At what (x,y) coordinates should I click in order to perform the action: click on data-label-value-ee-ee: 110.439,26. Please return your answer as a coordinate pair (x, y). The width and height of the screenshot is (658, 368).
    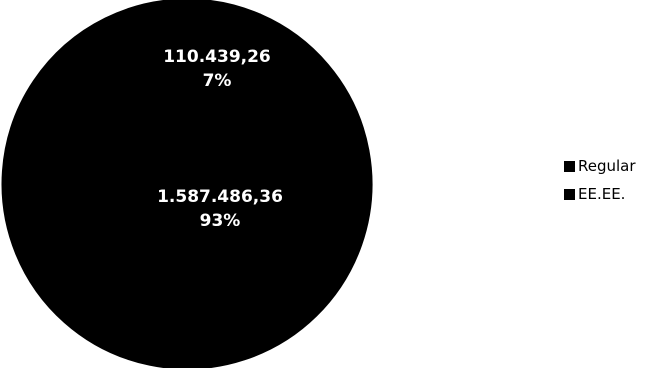
    Looking at the image, I should click on (217, 57).